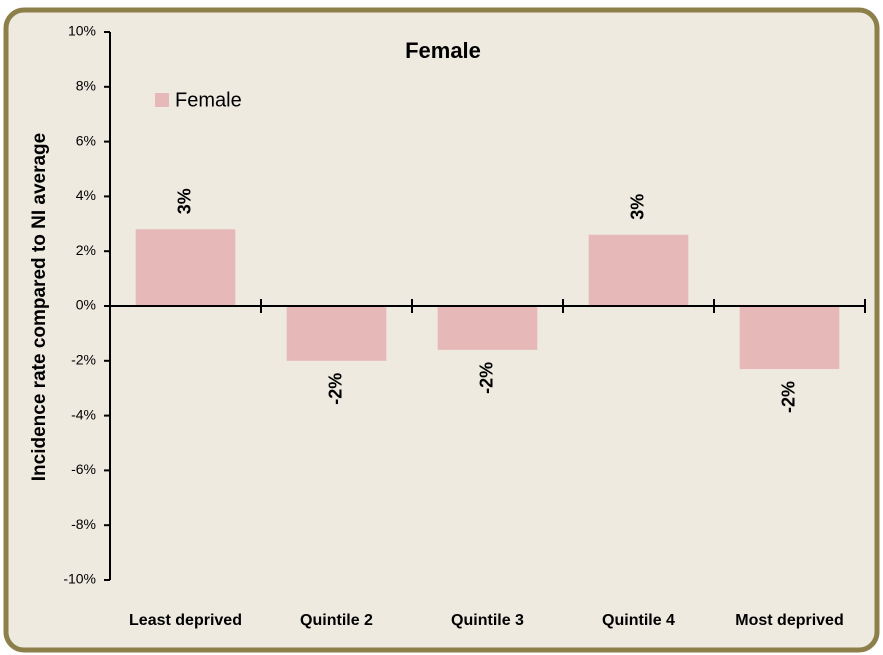  What do you see at coordinates (86, 86) in the screenshot?
I see `y-tick-label: 8%` at bounding box center [86, 86].